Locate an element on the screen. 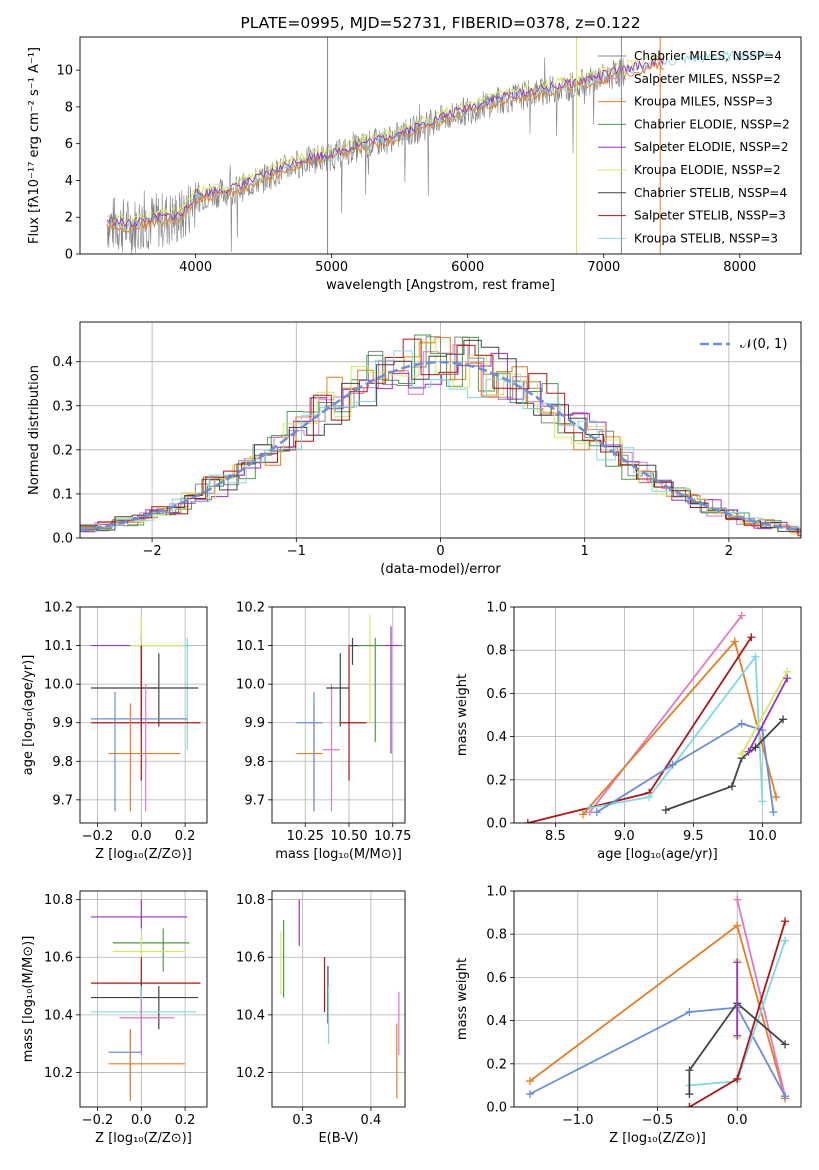 The width and height of the screenshot is (819, 1170). age-vs-mass-ytick-label-2: 9.9 is located at coordinates (254, 723).